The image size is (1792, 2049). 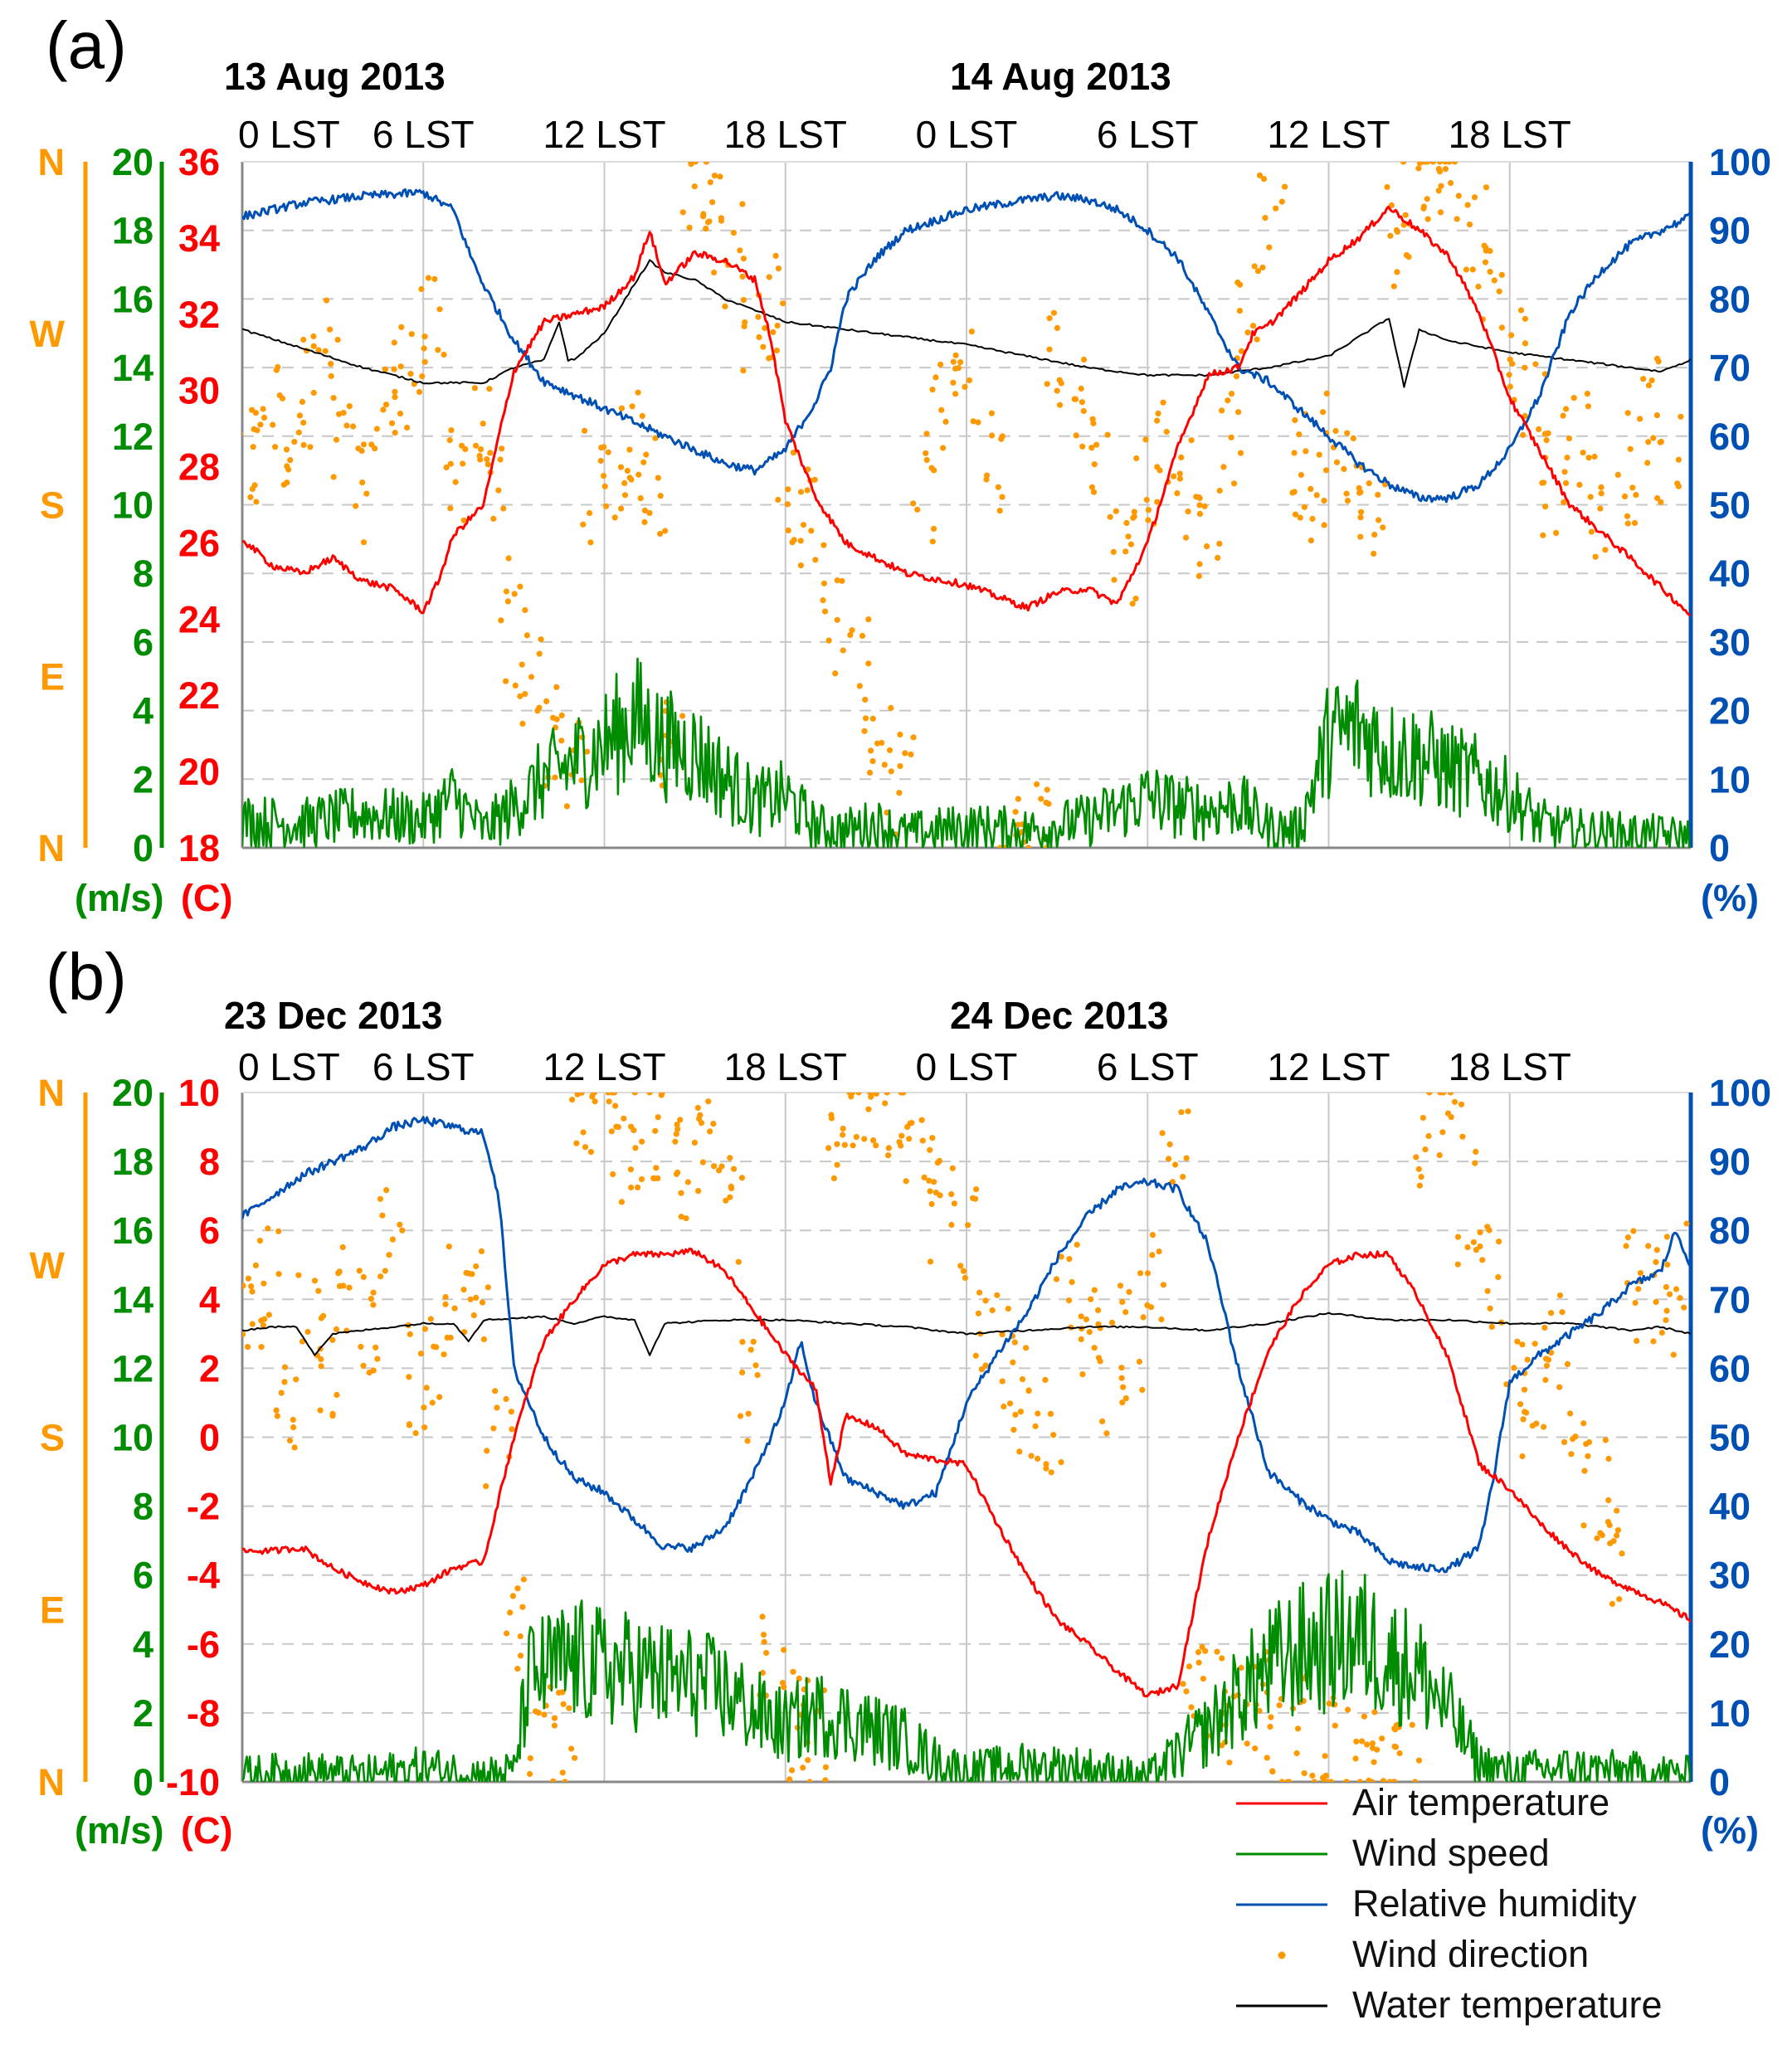 What do you see at coordinates (52, 676) in the screenshot?
I see `wind-direction-tick: E` at bounding box center [52, 676].